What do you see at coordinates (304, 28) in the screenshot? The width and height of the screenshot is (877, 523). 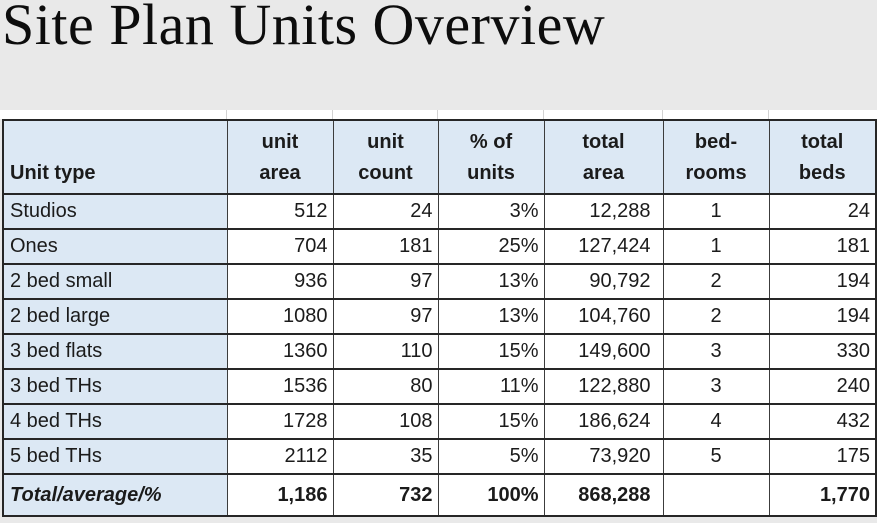 I see `page-title: Site Plan Units Overview` at bounding box center [304, 28].